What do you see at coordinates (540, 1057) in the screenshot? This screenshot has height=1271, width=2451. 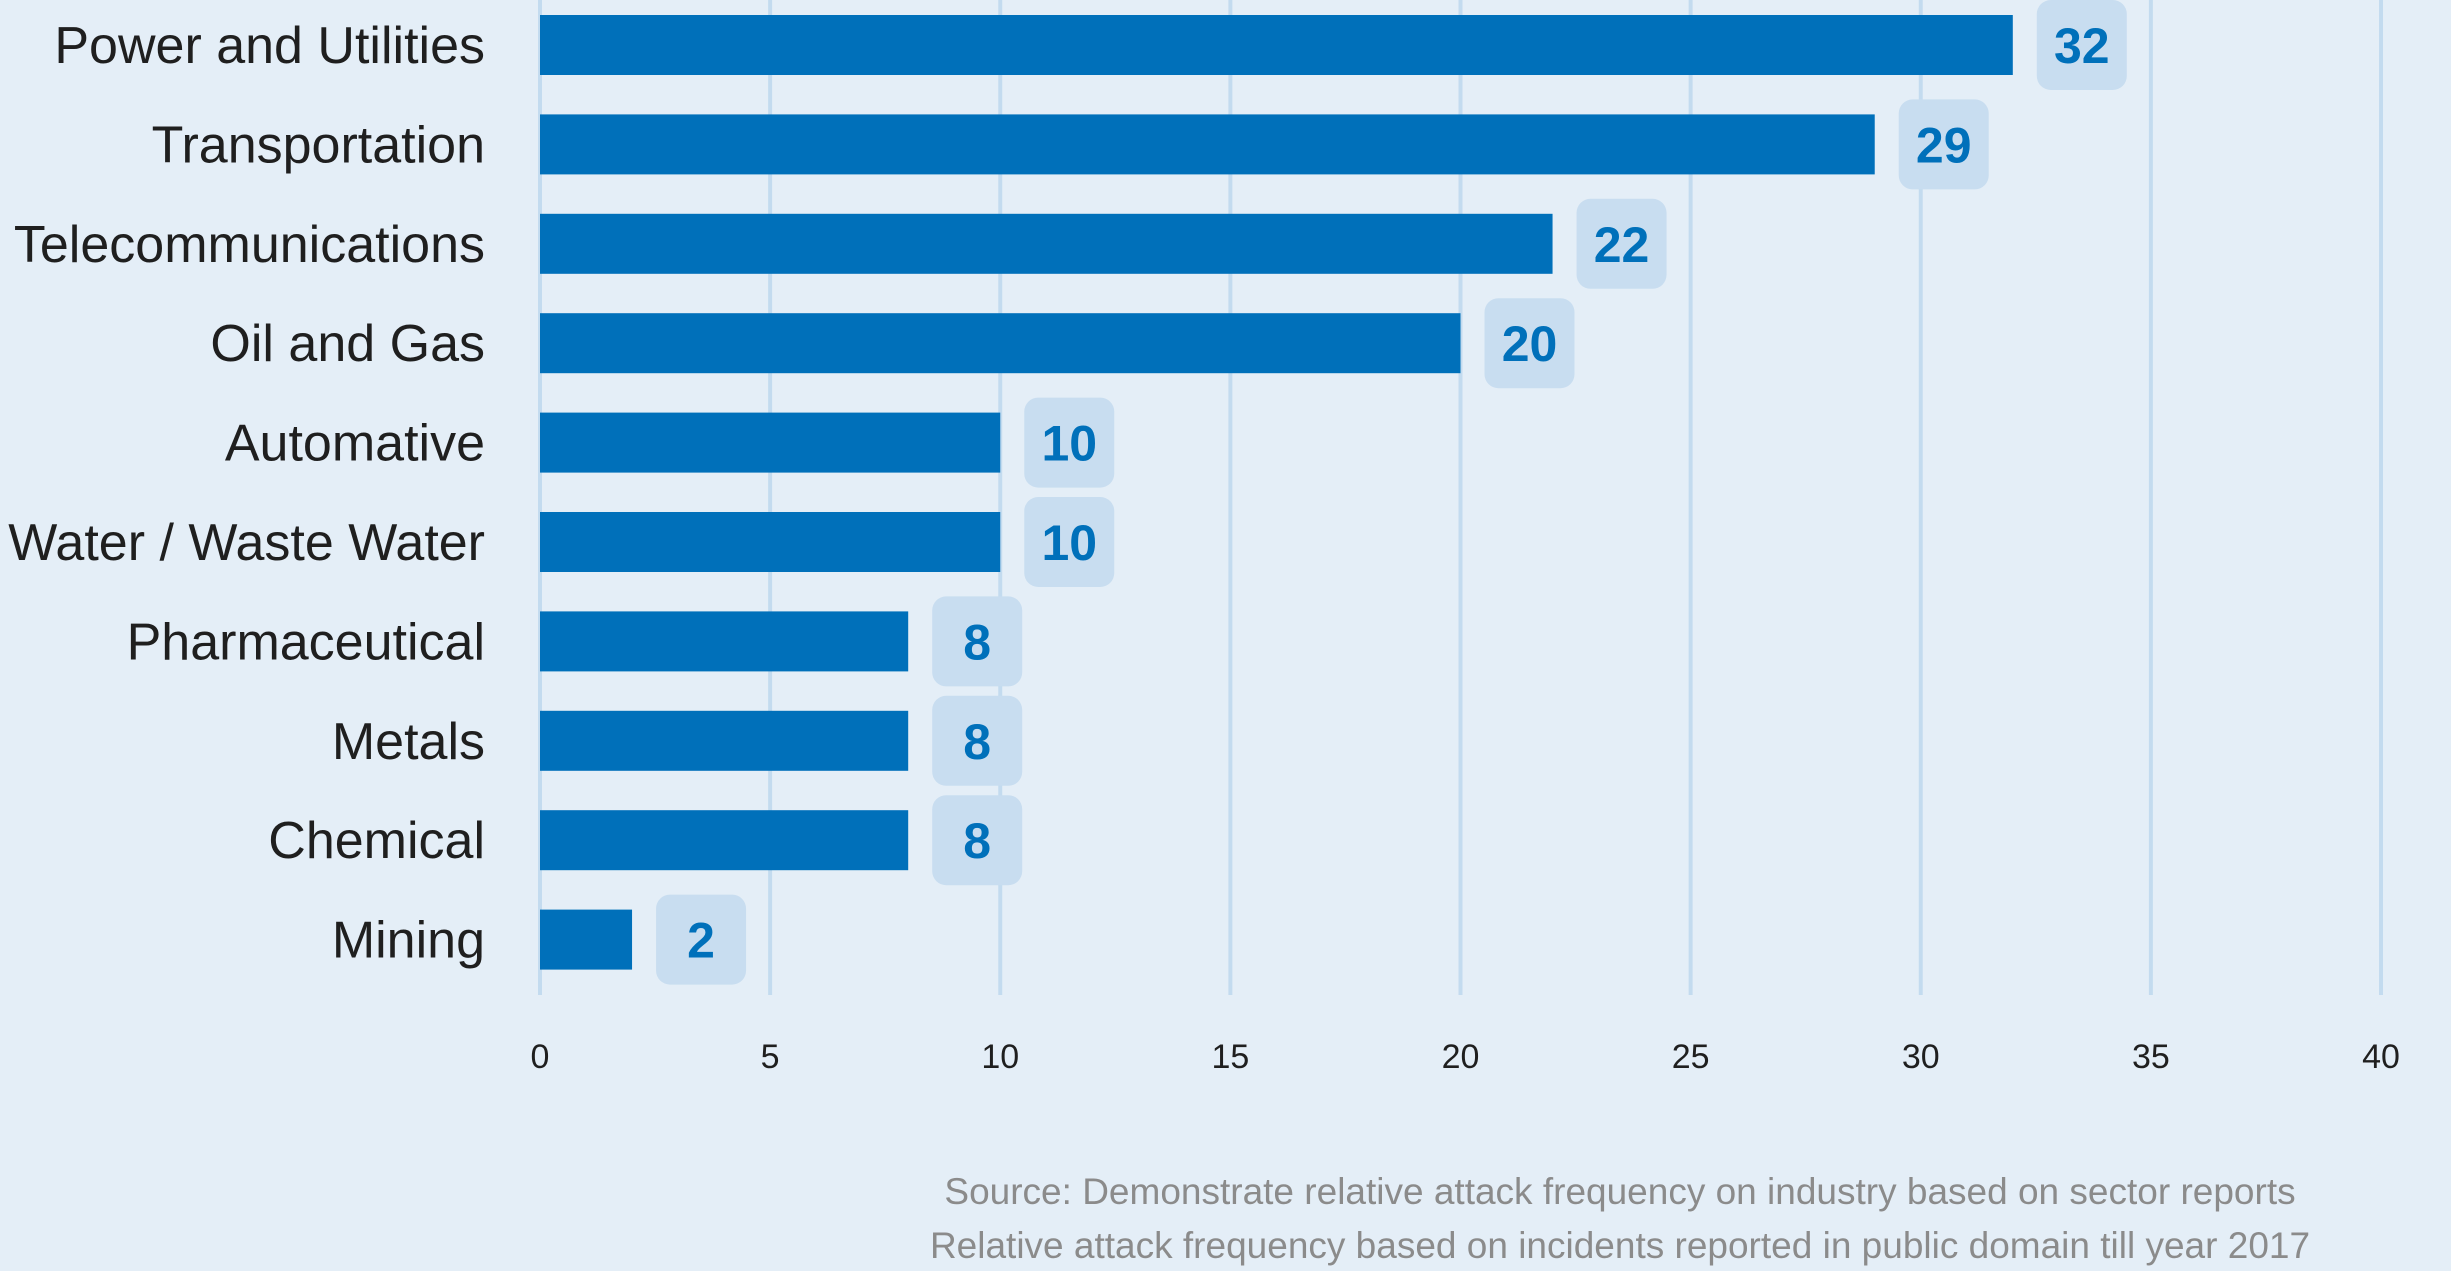 I see `x-tick-label: 0` at bounding box center [540, 1057].